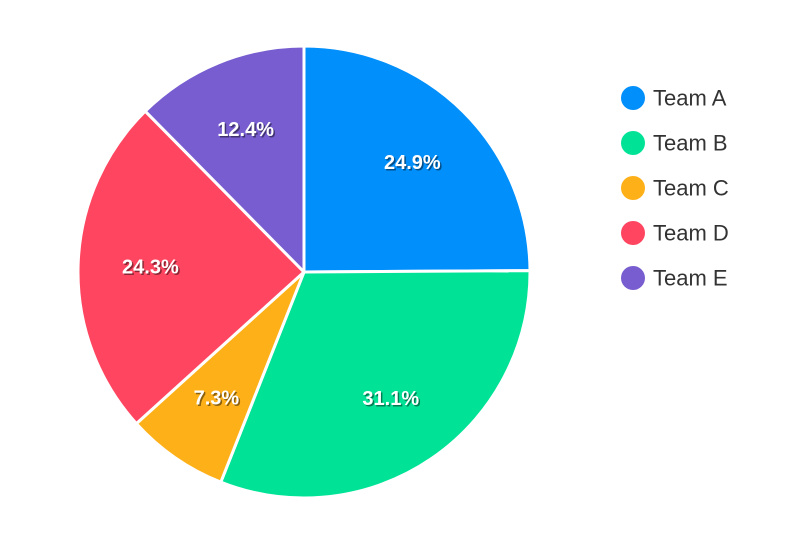 The height and width of the screenshot is (543, 797). I want to click on data-label-team-e: 12.4%, so click(245, 130).